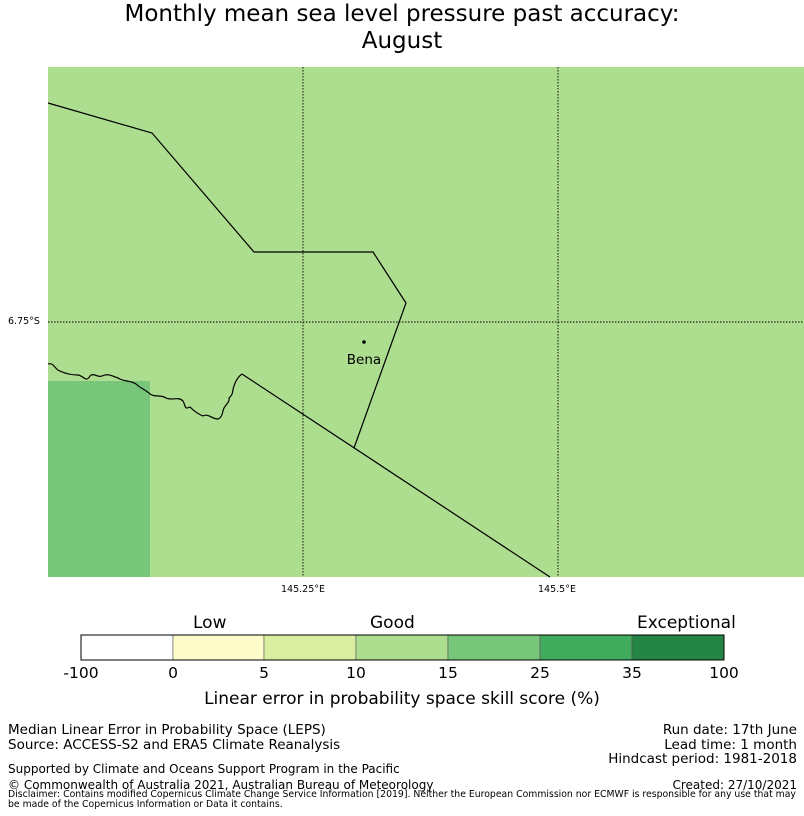 The width and height of the screenshot is (804, 816). What do you see at coordinates (686, 623) in the screenshot?
I see `category-exceptional: Exceptional` at bounding box center [686, 623].